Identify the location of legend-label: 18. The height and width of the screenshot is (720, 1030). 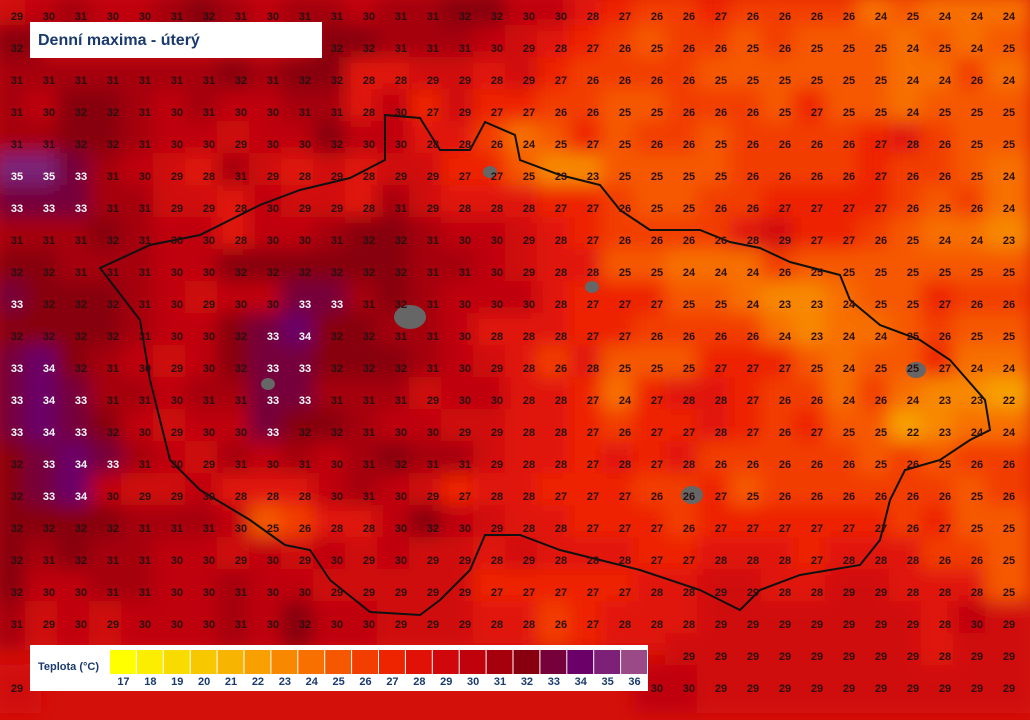
(150, 682).